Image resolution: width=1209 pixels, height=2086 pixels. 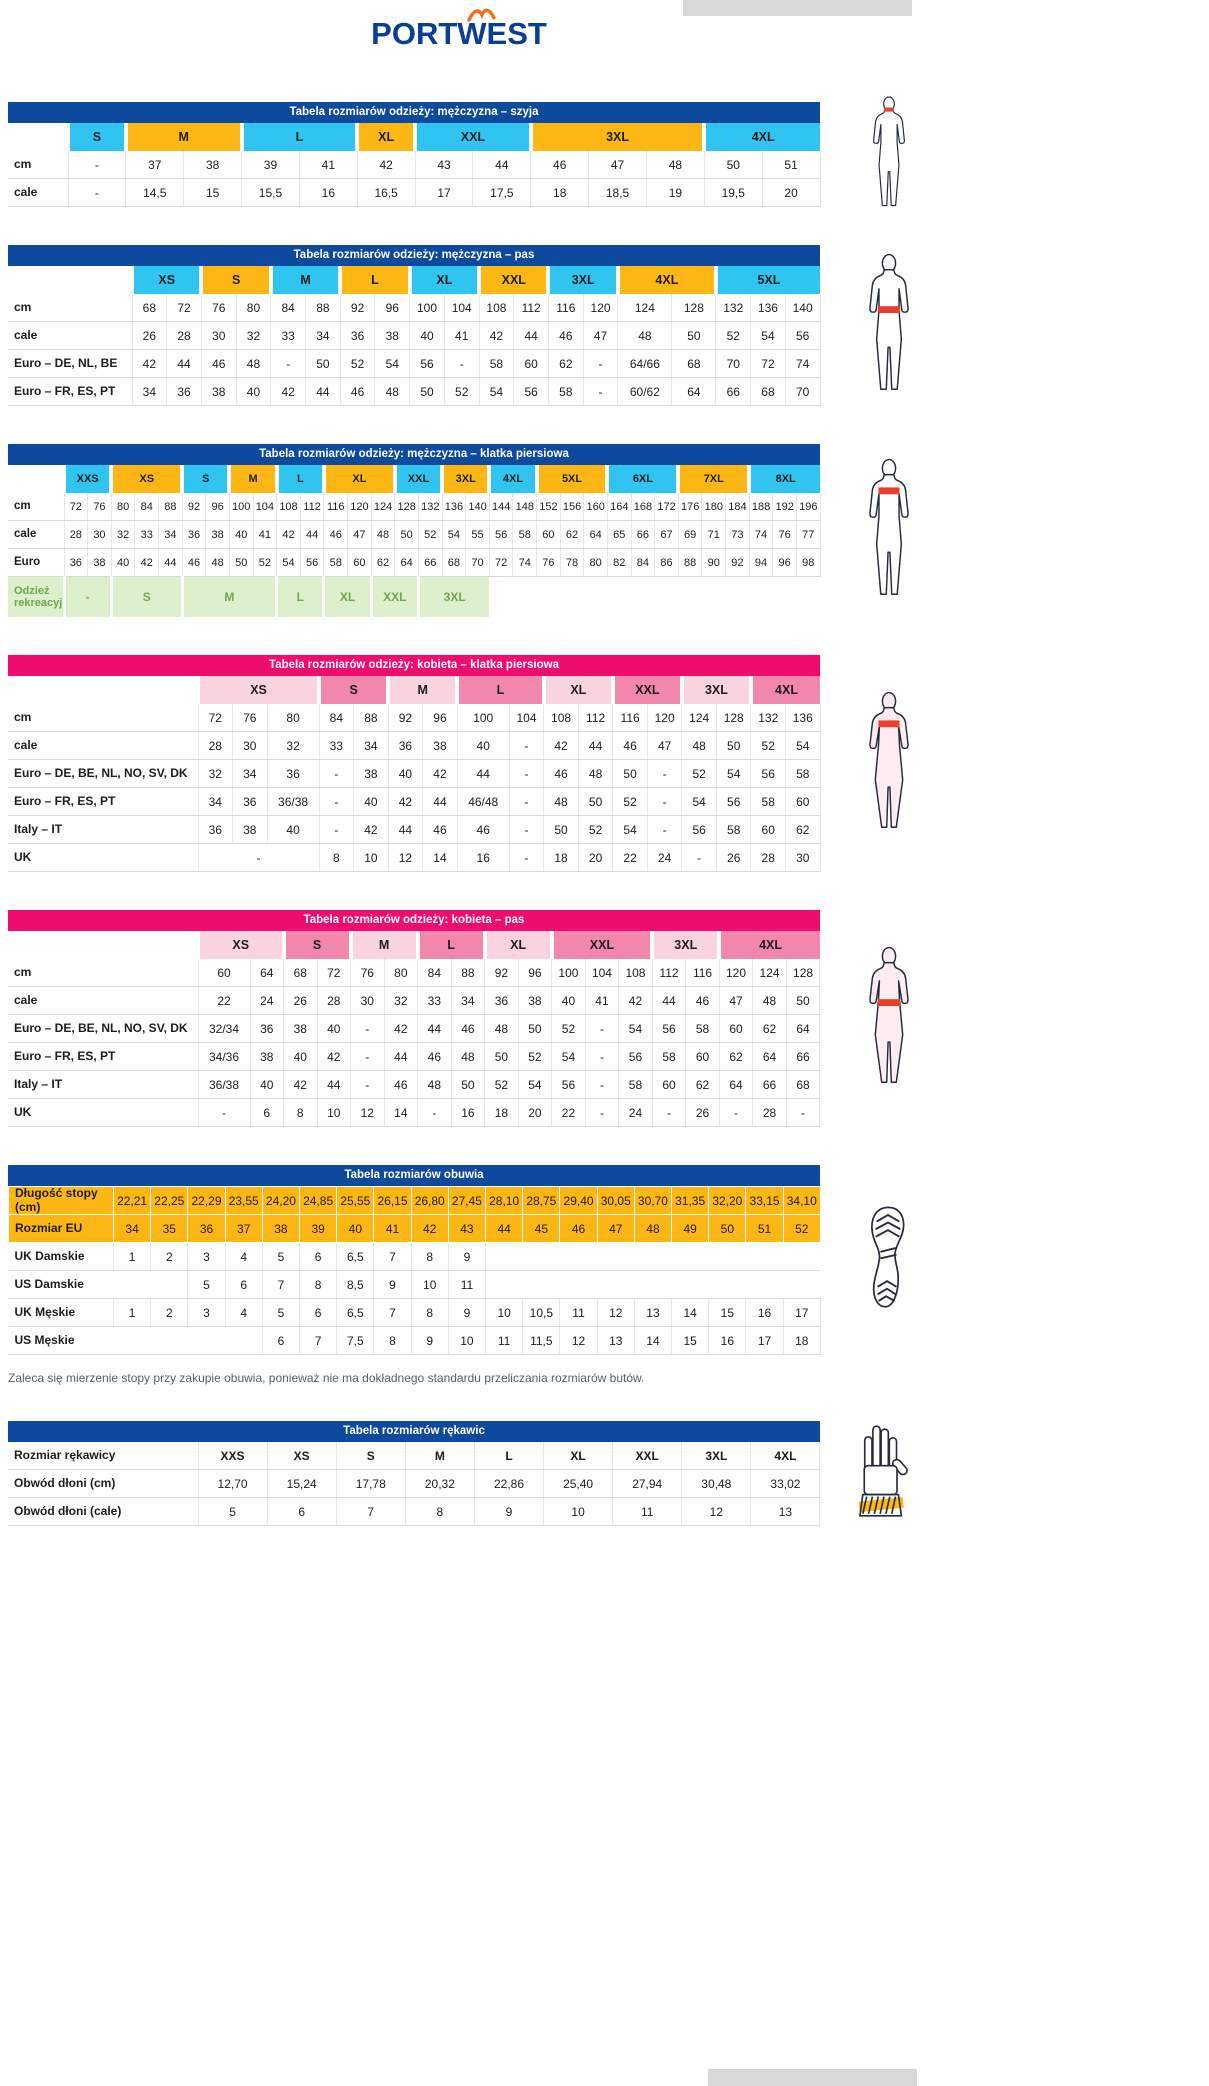 What do you see at coordinates (502, 192) in the screenshot?
I see `table-cell: 17,5` at bounding box center [502, 192].